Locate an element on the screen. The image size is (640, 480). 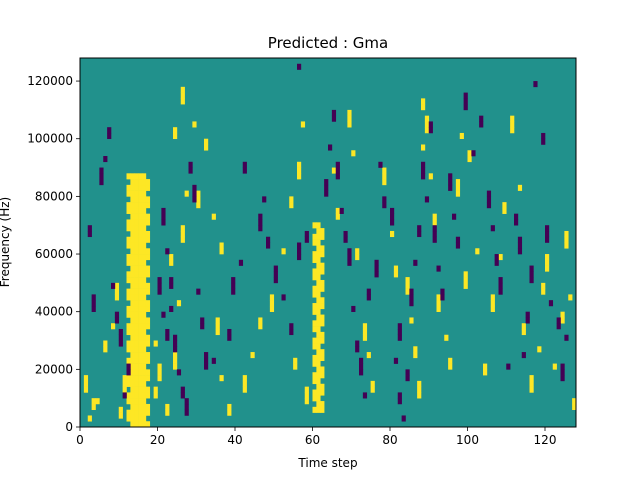
y-tick-label: 60000 is located at coordinates (54, 254).